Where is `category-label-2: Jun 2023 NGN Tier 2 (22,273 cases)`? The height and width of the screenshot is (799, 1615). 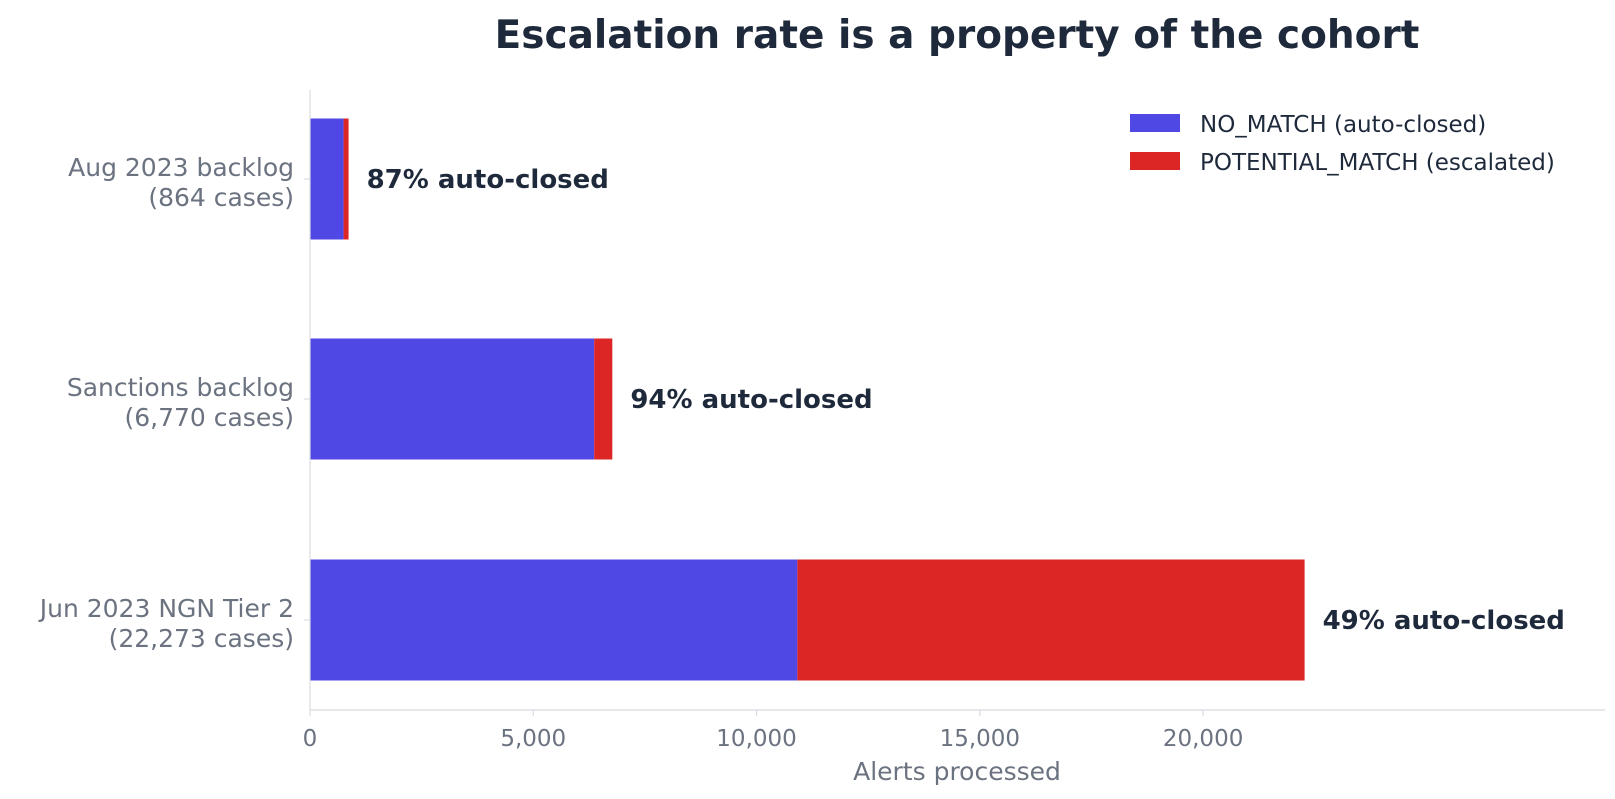 category-label-2: Jun 2023 NGN Tier 2 (22,273 cases) is located at coordinates (166, 623).